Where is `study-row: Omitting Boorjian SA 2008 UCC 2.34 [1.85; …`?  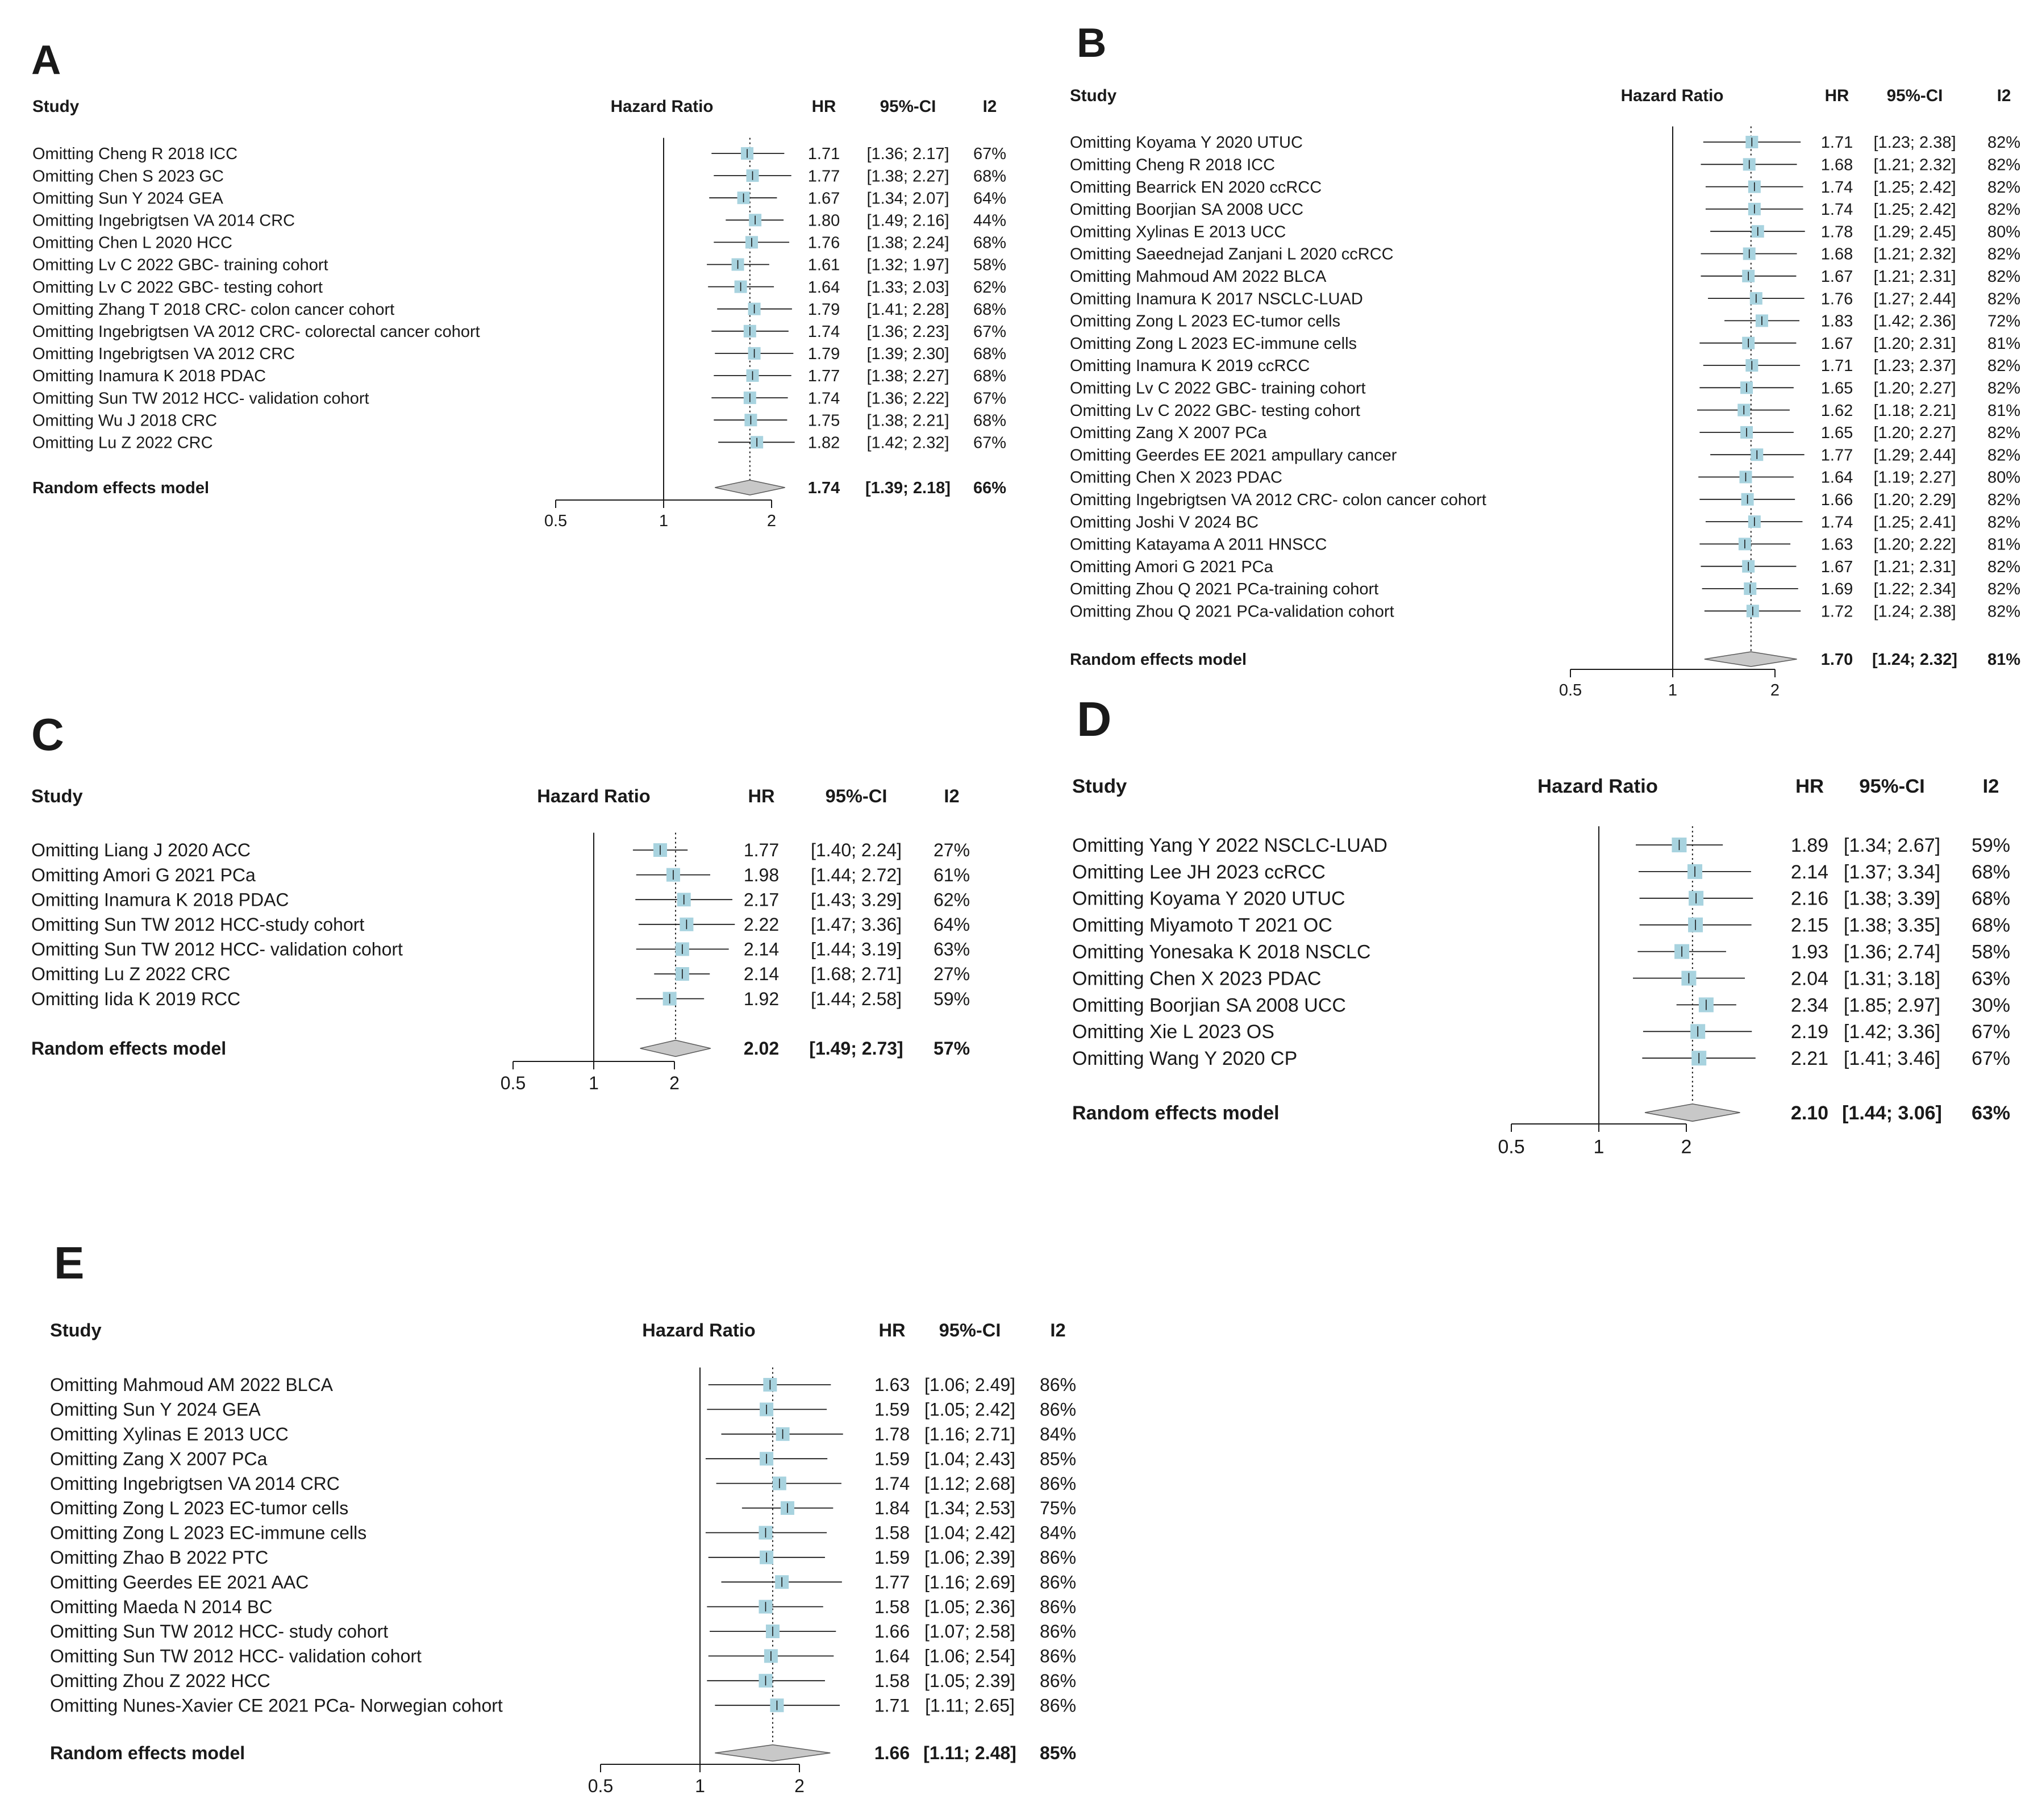 study-row: Omitting Boorjian SA 2008 UCC 2.34 [1.85; … is located at coordinates (1541, 1005).